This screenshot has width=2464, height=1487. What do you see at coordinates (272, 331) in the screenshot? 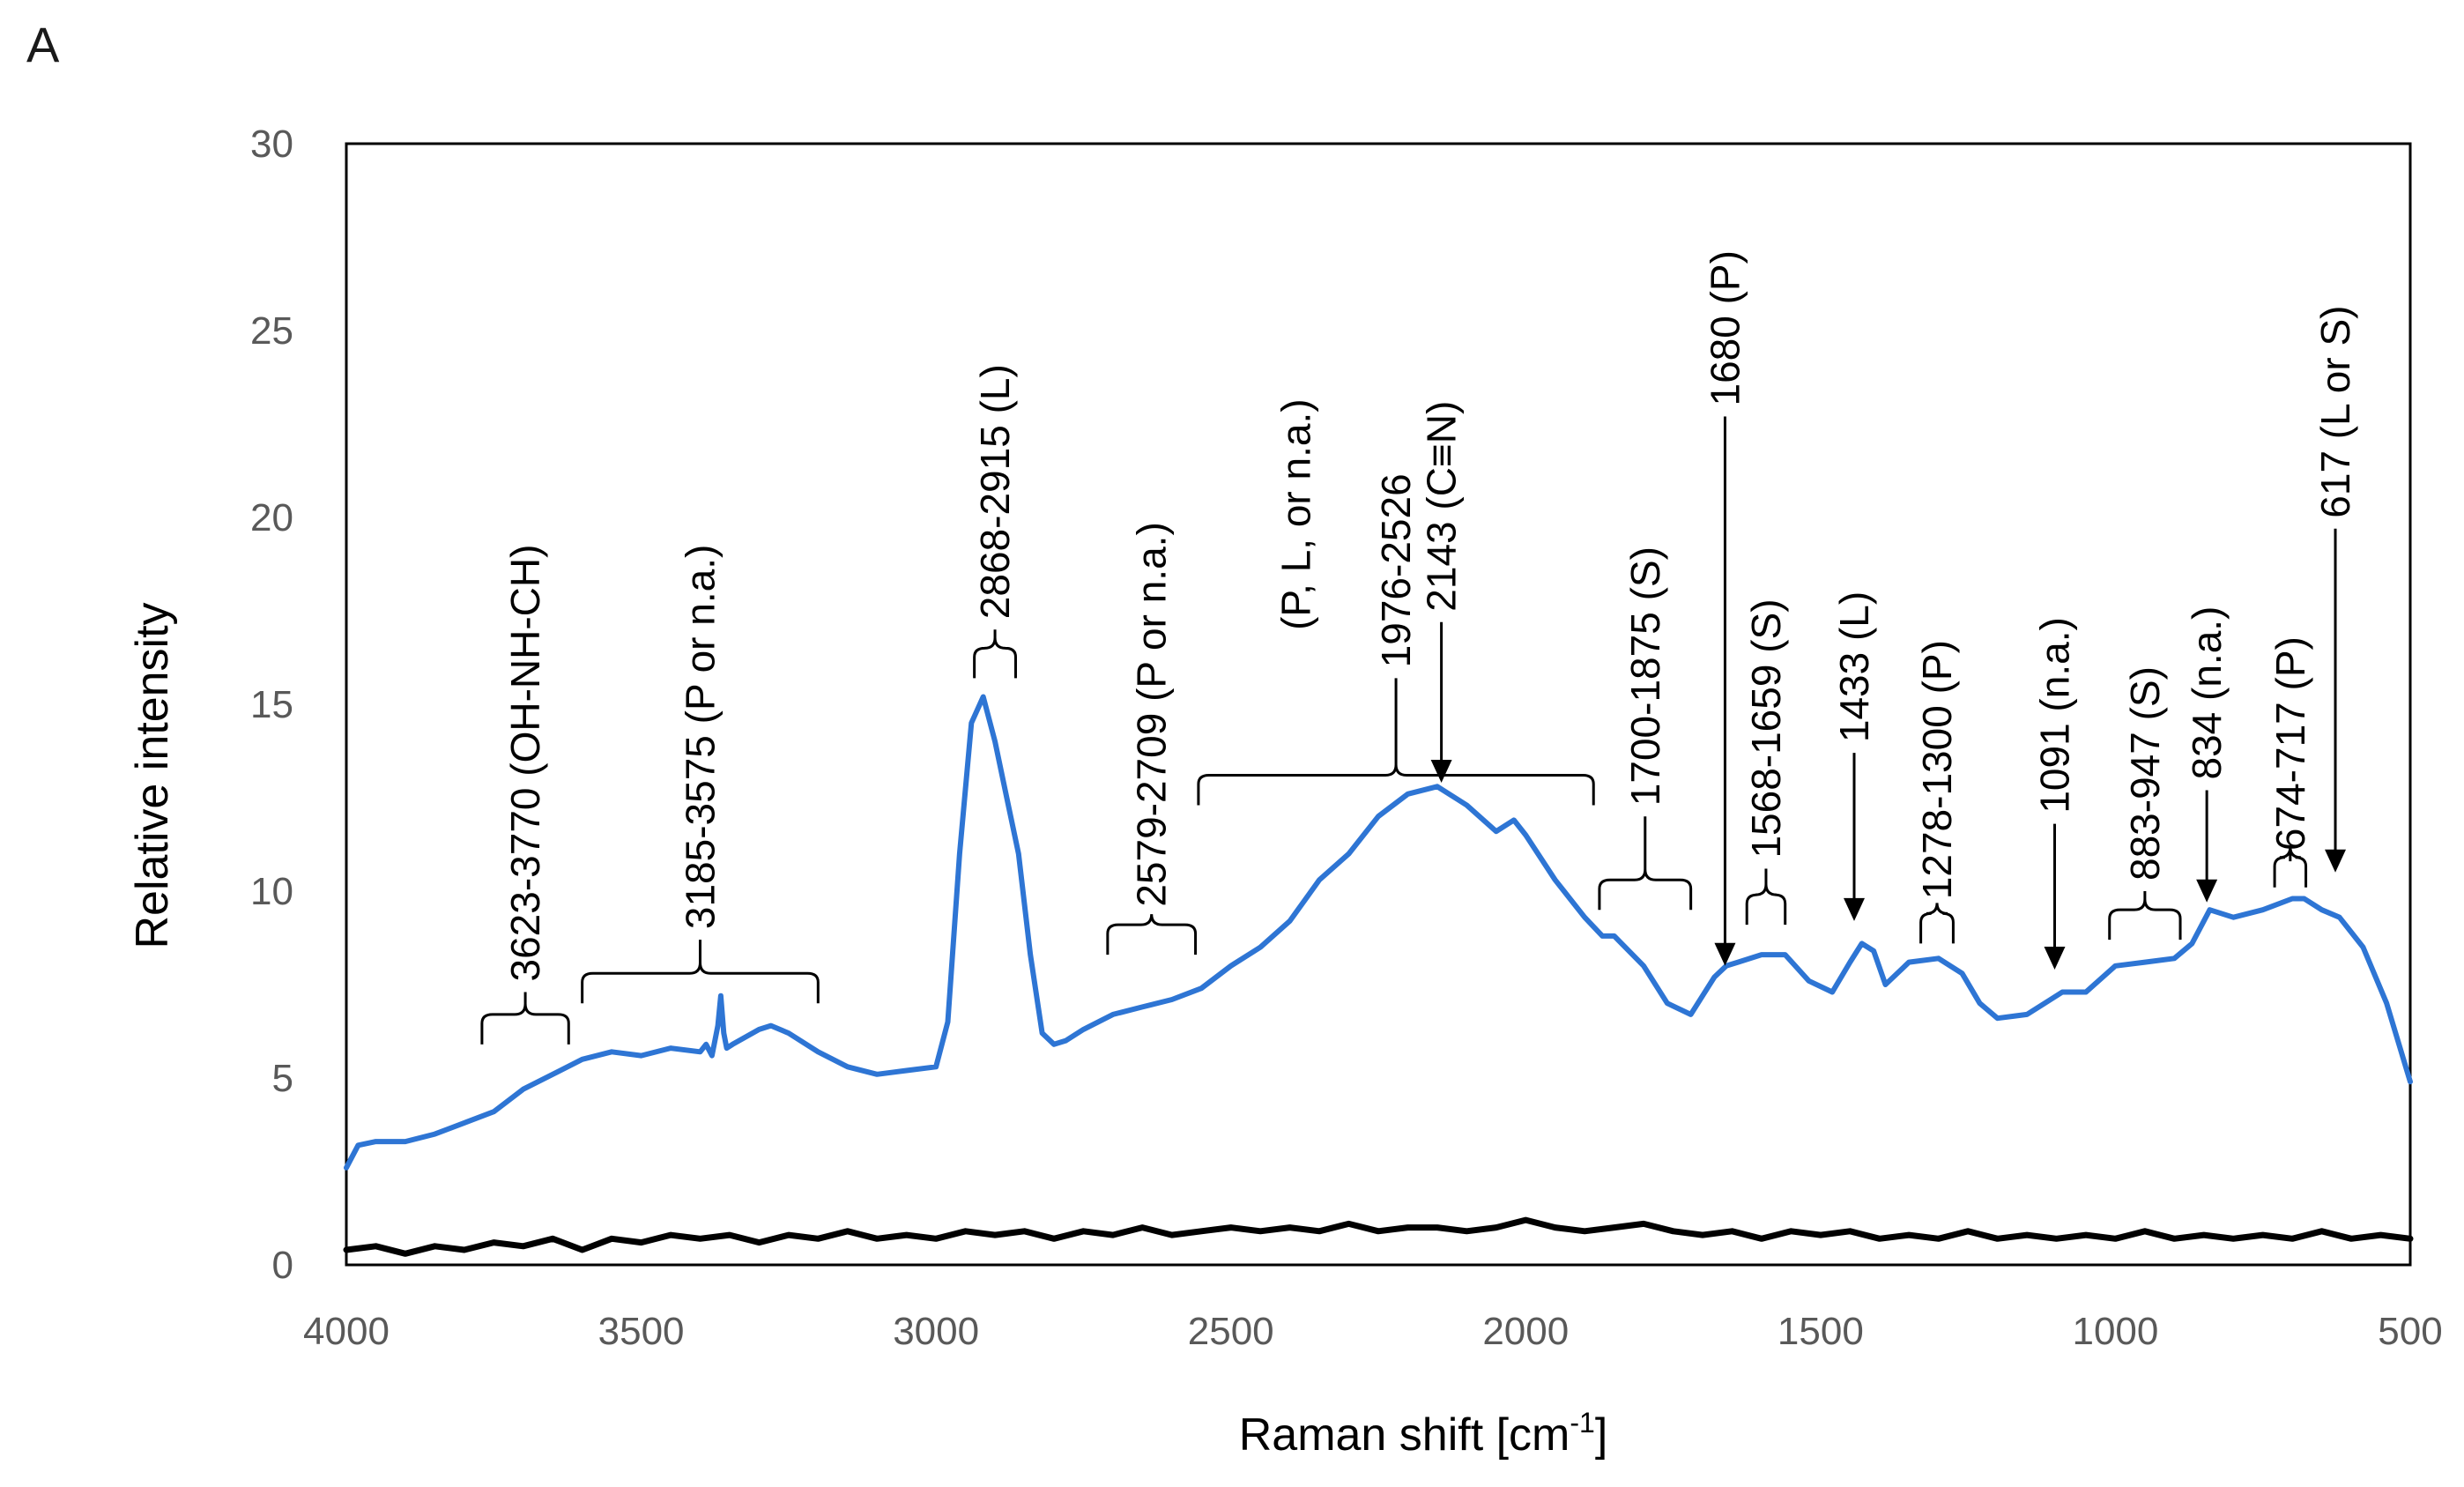
I see `y-tick-label: 25` at bounding box center [272, 331].